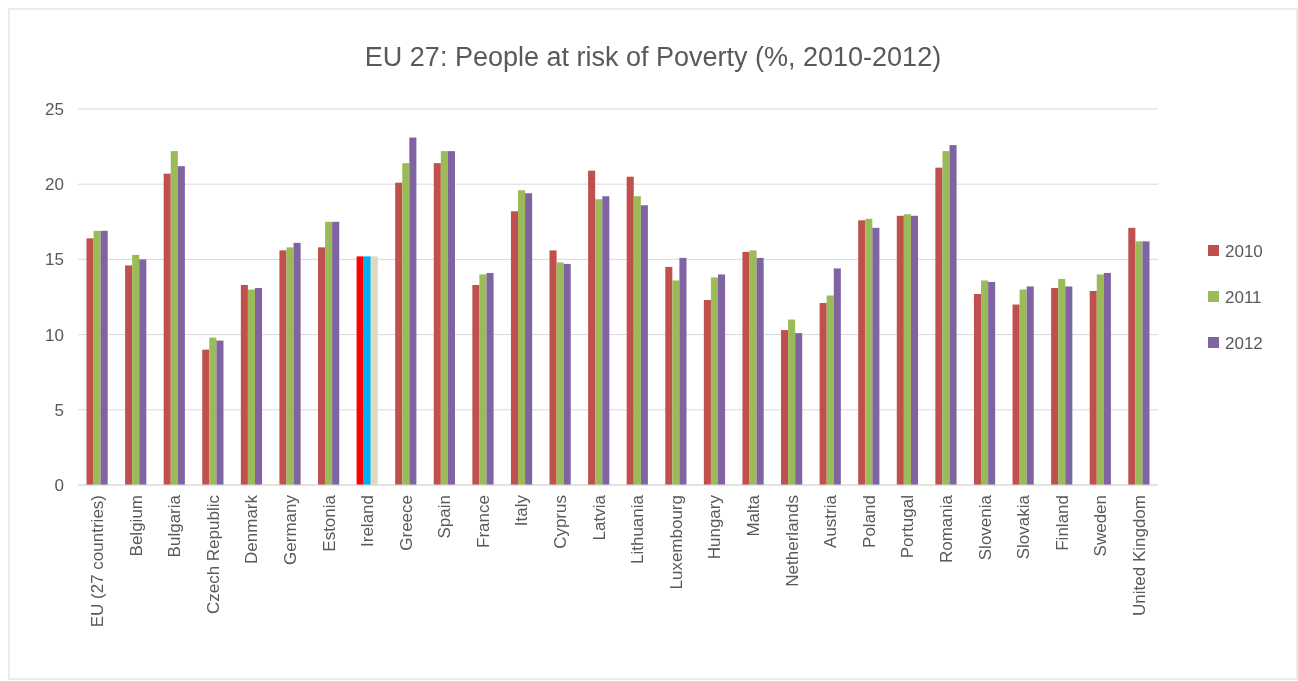  What do you see at coordinates (908, 527) in the screenshot?
I see `x-tick-label: Portugal` at bounding box center [908, 527].